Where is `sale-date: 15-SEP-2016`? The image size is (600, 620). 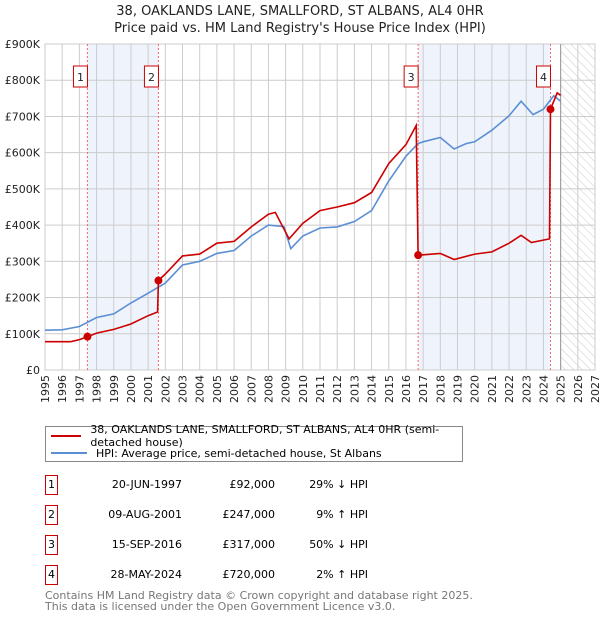 sale-date: 15-SEP-2016 is located at coordinates (146, 544).